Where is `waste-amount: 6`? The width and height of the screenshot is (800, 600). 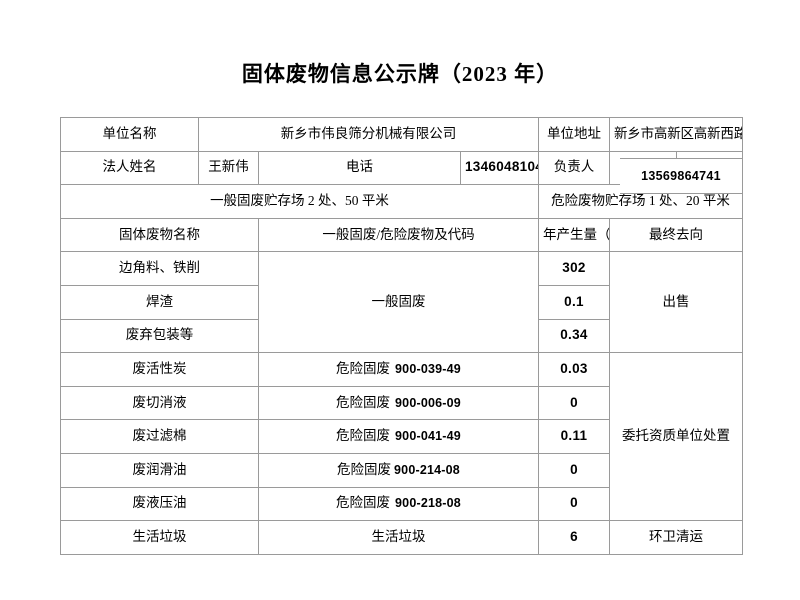
waste-amount: 6 is located at coordinates (574, 537).